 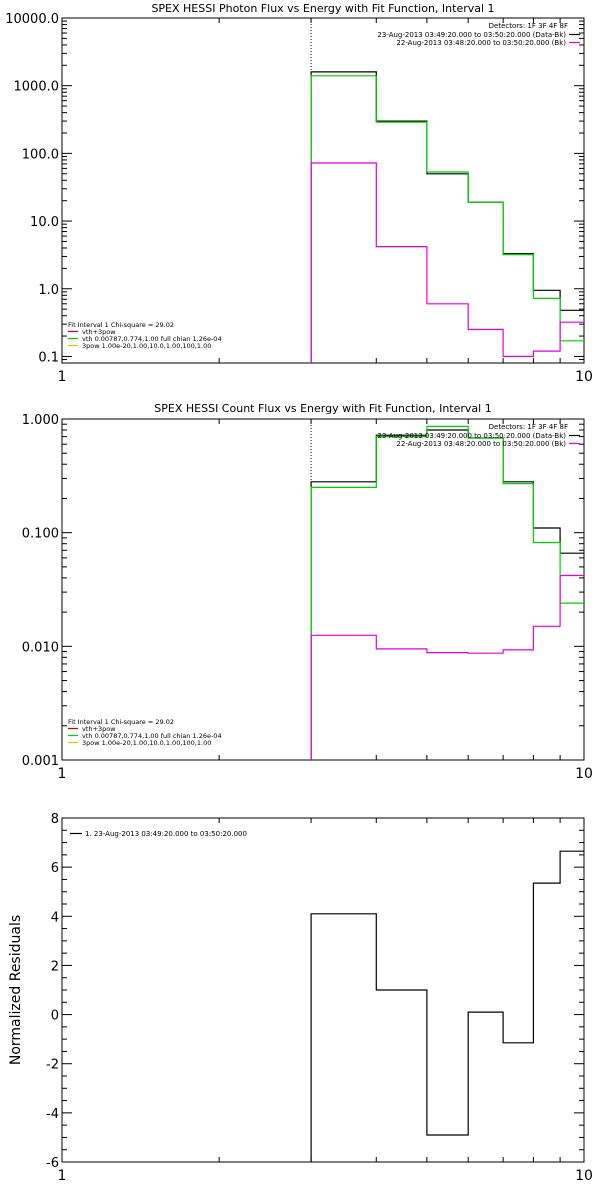 I want to click on y-tick-label: -2, so click(x=52, y=1065).